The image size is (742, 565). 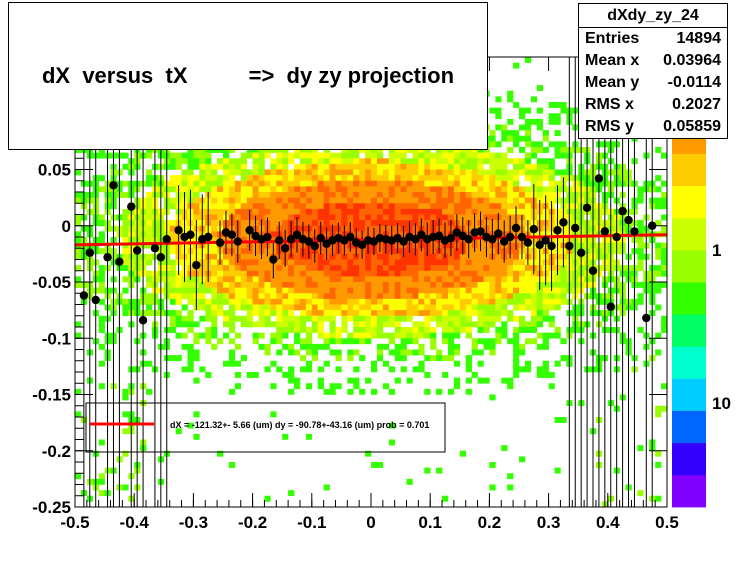 What do you see at coordinates (692, 60) in the screenshot?
I see `stats-value: 0.03964` at bounding box center [692, 60].